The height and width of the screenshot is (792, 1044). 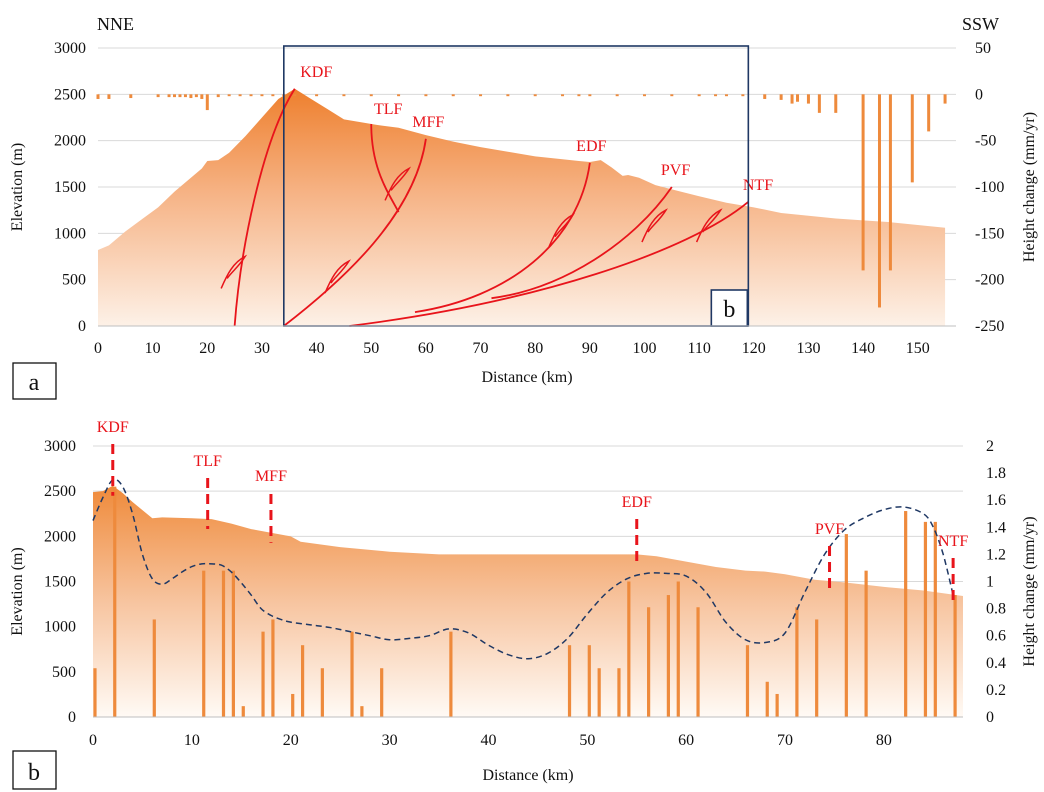 What do you see at coordinates (996, 663) in the screenshot?
I see `y2-tick-label: 0.4` at bounding box center [996, 663].